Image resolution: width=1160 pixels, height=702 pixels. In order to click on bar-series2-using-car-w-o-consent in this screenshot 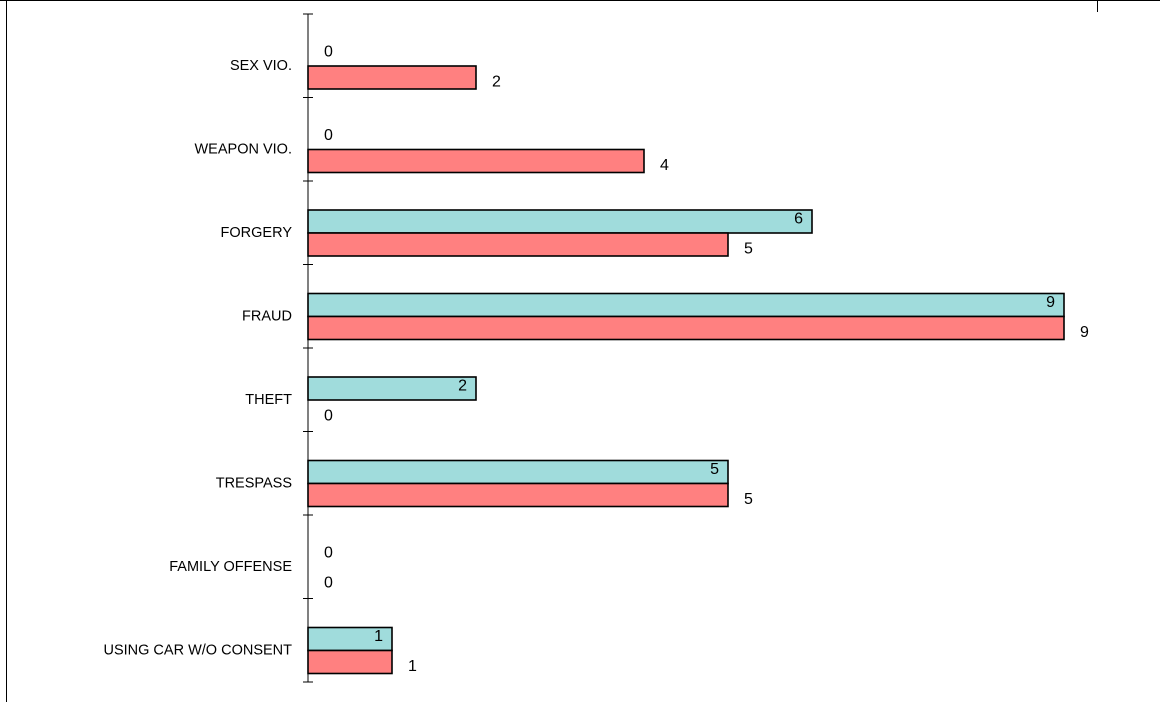, I will do `click(350, 662)`.